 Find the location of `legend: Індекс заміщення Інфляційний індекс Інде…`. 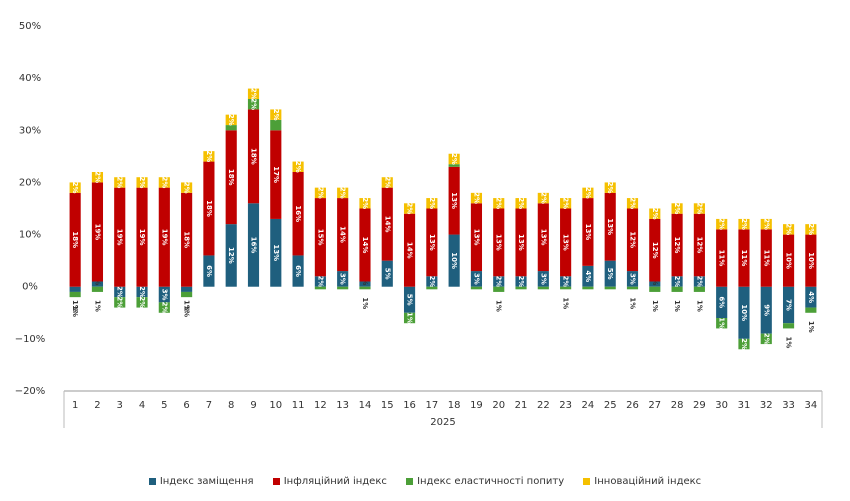

legend: Індекс заміщення Інфляційний індекс Інде… is located at coordinates (425, 481).